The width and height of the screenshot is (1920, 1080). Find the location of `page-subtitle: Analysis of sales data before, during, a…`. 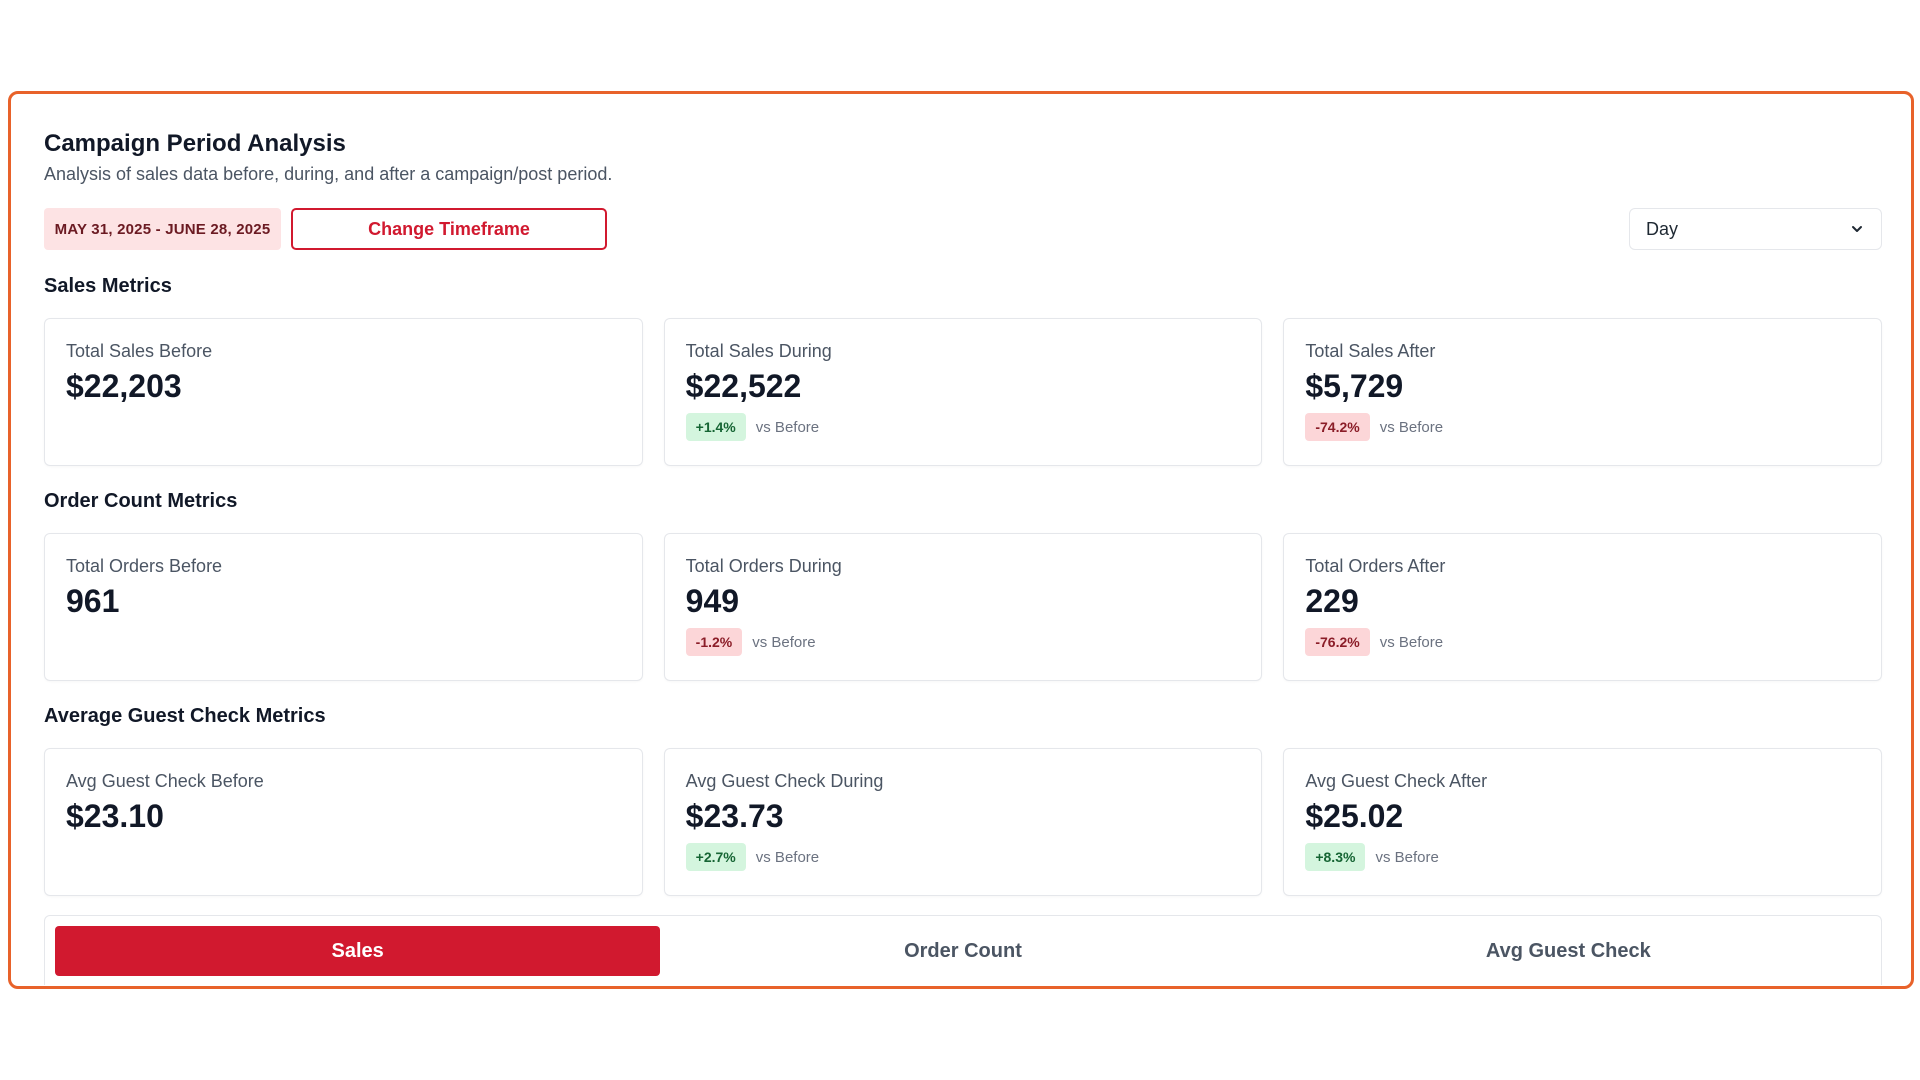

page-subtitle: Analysis of sales data before, during, a… is located at coordinates (328, 174).